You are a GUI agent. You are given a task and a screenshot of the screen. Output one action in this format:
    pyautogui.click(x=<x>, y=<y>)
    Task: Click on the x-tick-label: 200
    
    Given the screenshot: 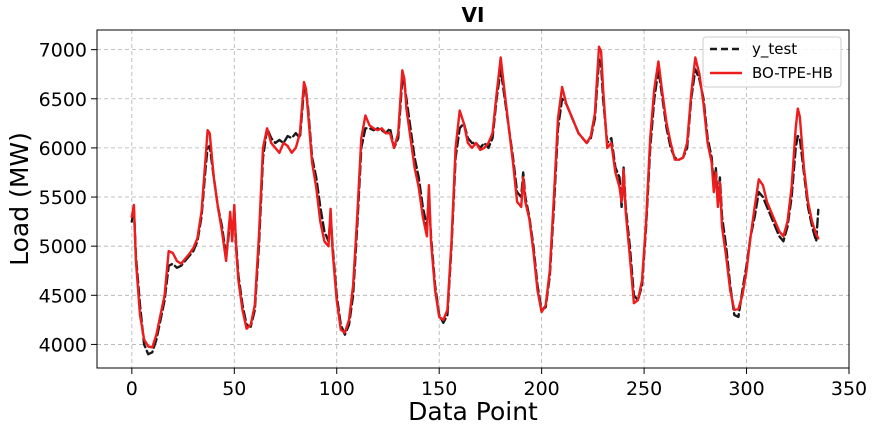 What is the action you would take?
    pyautogui.click(x=542, y=389)
    